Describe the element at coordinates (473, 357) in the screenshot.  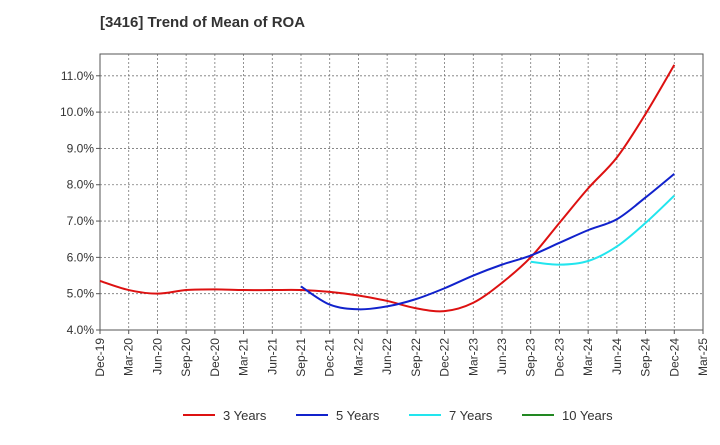
I see `x-tick-label: Mar-23` at that location.